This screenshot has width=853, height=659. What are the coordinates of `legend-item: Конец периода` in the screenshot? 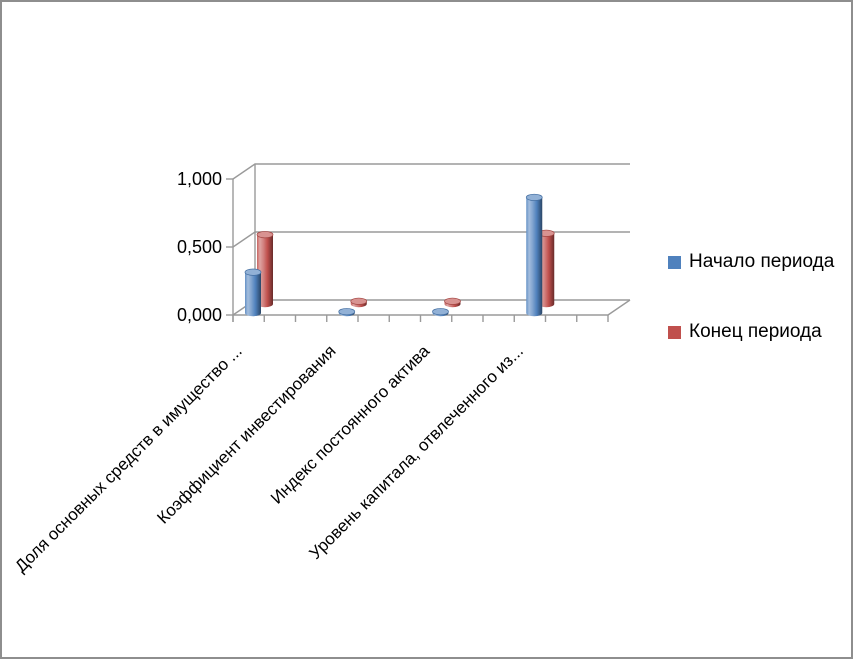 It's located at (758, 331).